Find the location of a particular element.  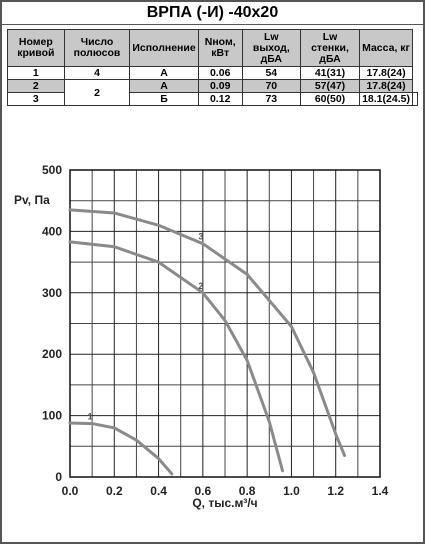

x-tick-label: 1.0 is located at coordinates (291, 491).